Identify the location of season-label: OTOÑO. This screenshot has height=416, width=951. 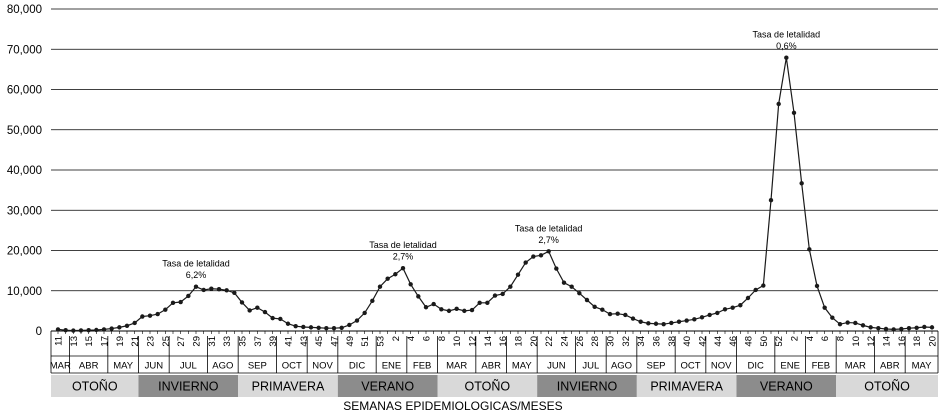
(488, 387).